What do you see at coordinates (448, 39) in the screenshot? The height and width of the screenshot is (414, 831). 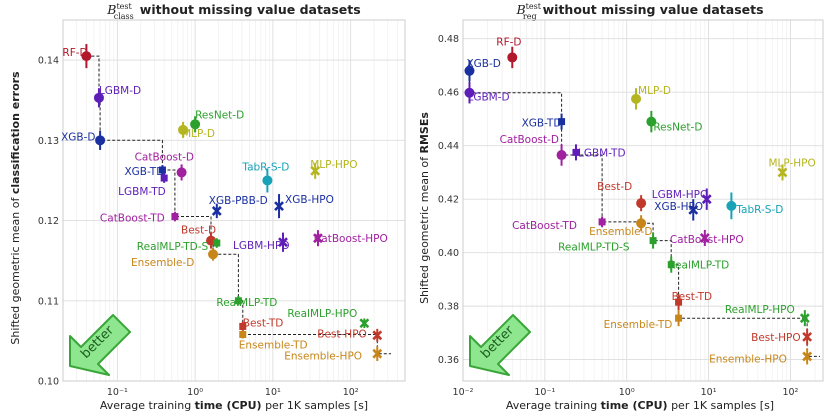 I see `y-tick-label: 0.48` at bounding box center [448, 39].